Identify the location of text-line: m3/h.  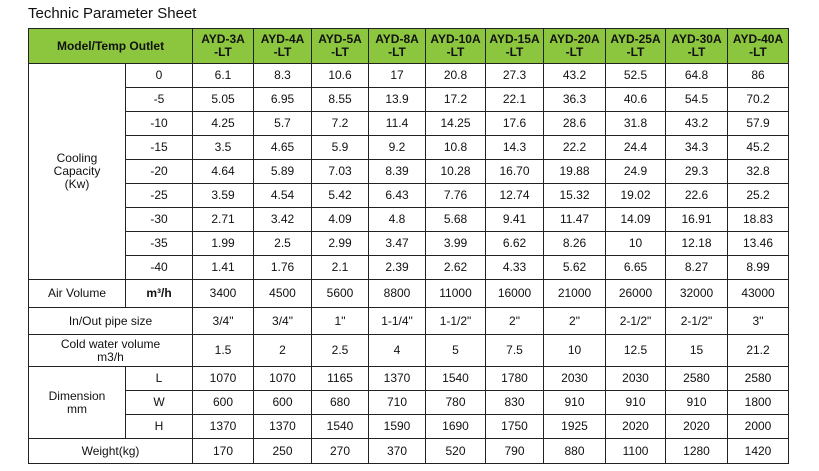
(110, 356).